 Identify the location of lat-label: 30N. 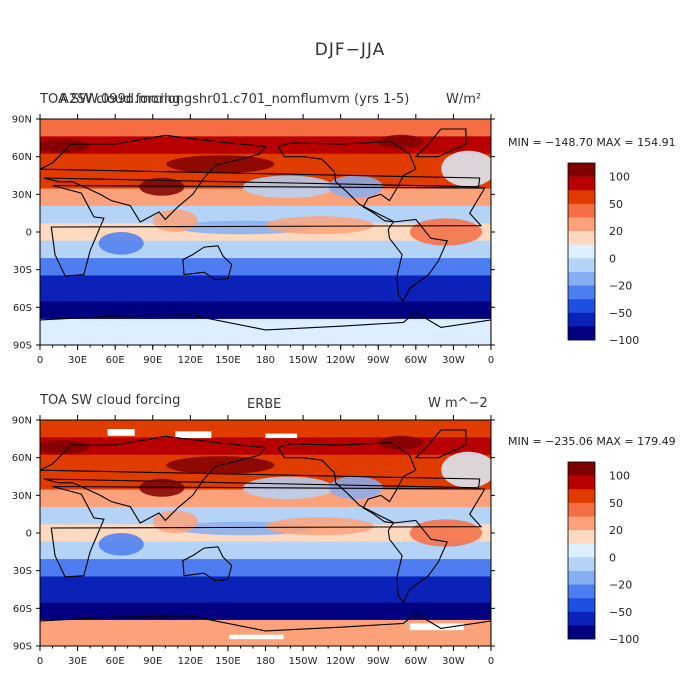
(22, 496).